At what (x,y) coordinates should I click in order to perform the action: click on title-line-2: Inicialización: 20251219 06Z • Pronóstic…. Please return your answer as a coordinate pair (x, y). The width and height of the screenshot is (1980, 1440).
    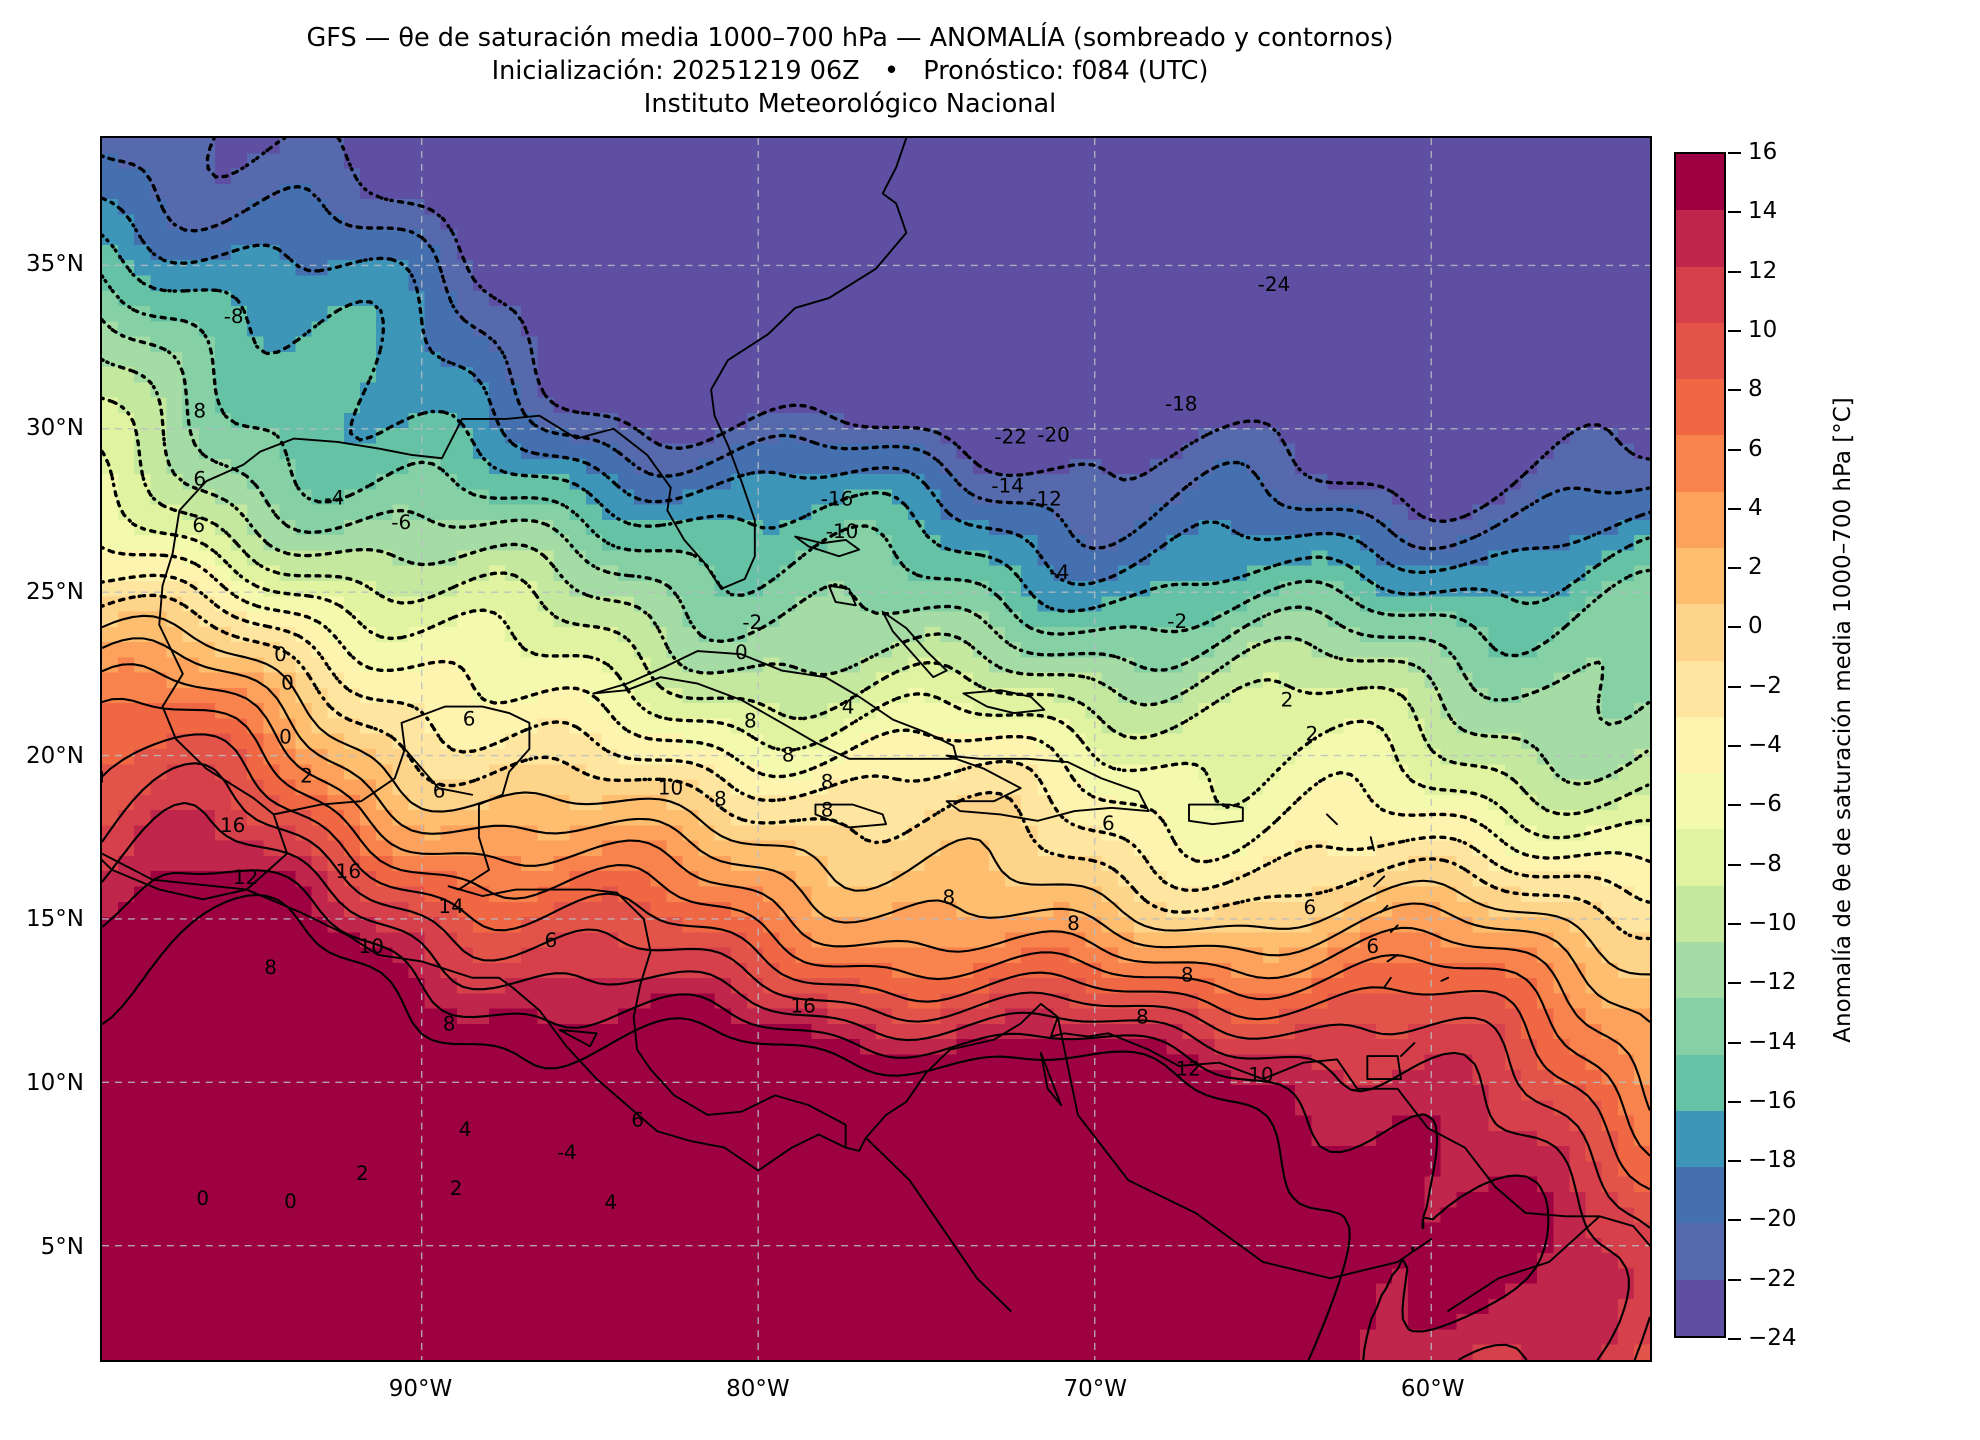
    Looking at the image, I should click on (850, 71).